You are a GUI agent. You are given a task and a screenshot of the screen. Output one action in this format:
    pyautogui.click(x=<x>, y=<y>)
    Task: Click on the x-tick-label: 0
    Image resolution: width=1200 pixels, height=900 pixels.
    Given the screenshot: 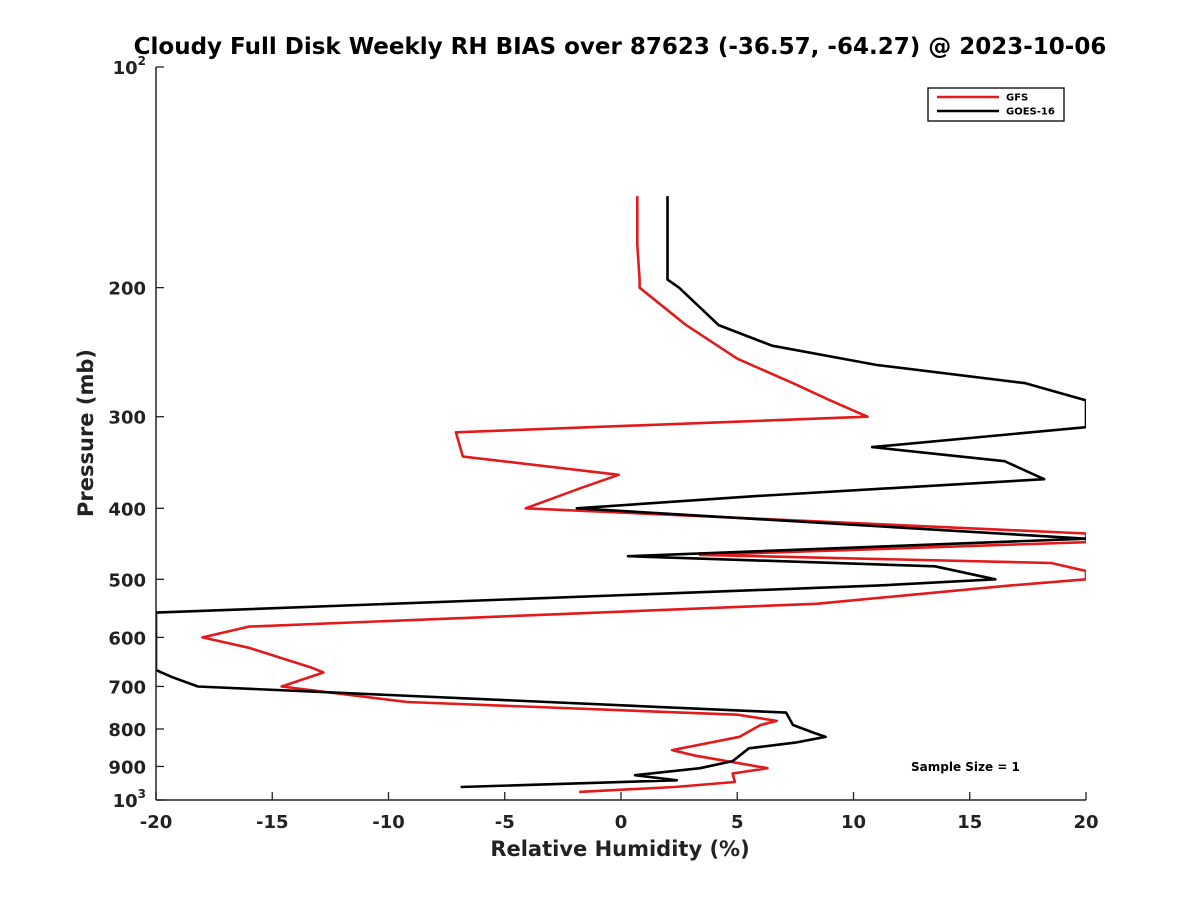 What is the action you would take?
    pyautogui.click(x=621, y=822)
    